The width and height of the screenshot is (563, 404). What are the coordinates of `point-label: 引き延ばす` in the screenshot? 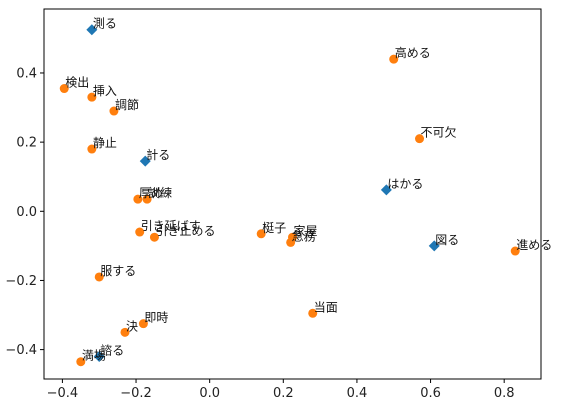 It's located at (171, 226).